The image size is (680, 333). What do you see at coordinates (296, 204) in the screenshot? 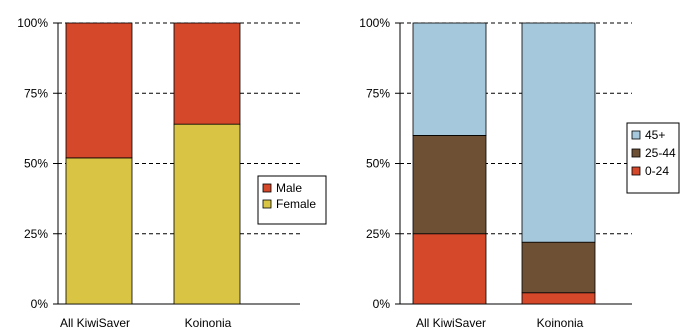
I see `legend-label: Female` at bounding box center [296, 204].